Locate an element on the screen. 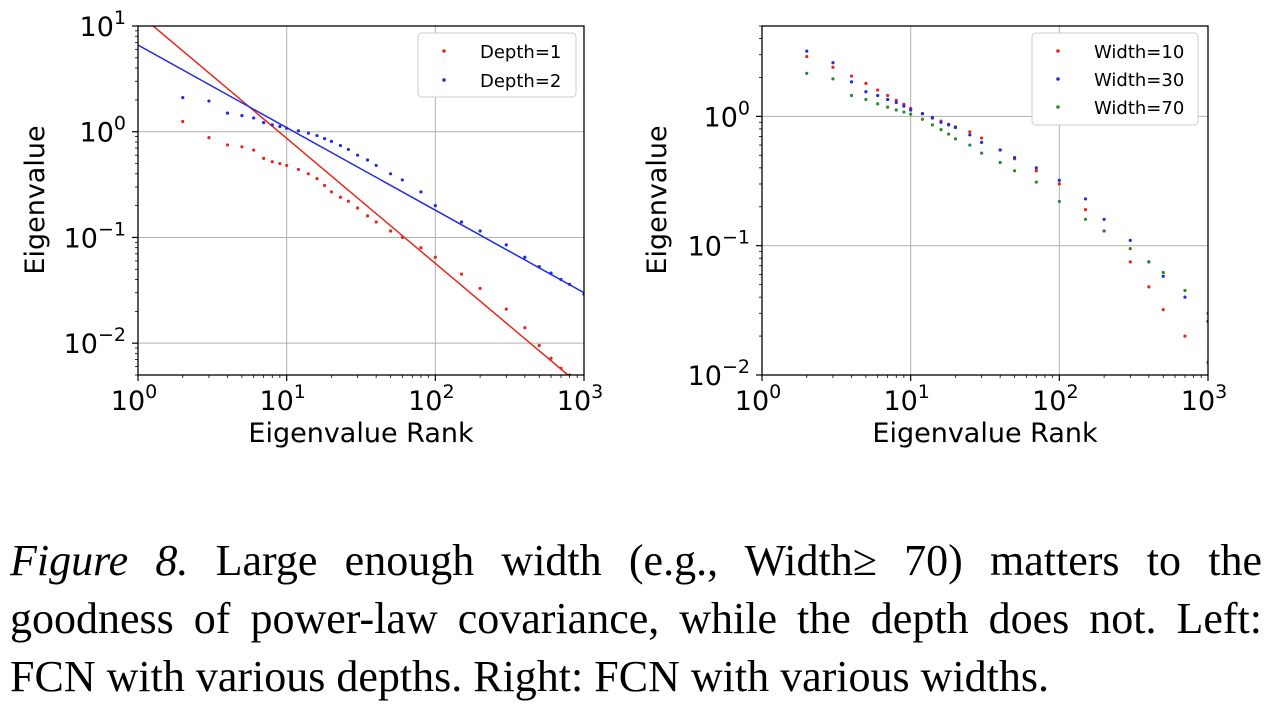 This screenshot has height=712, width=1272. left-legend-marker-depth1 is located at coordinates (444, 51).